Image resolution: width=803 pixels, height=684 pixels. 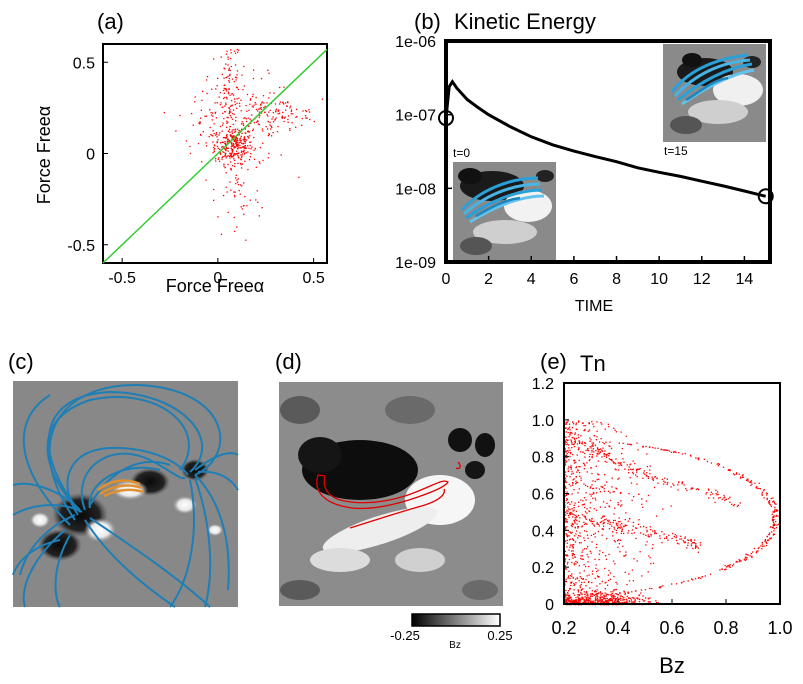 I want to click on panel-a-label: (a), so click(x=110, y=21).